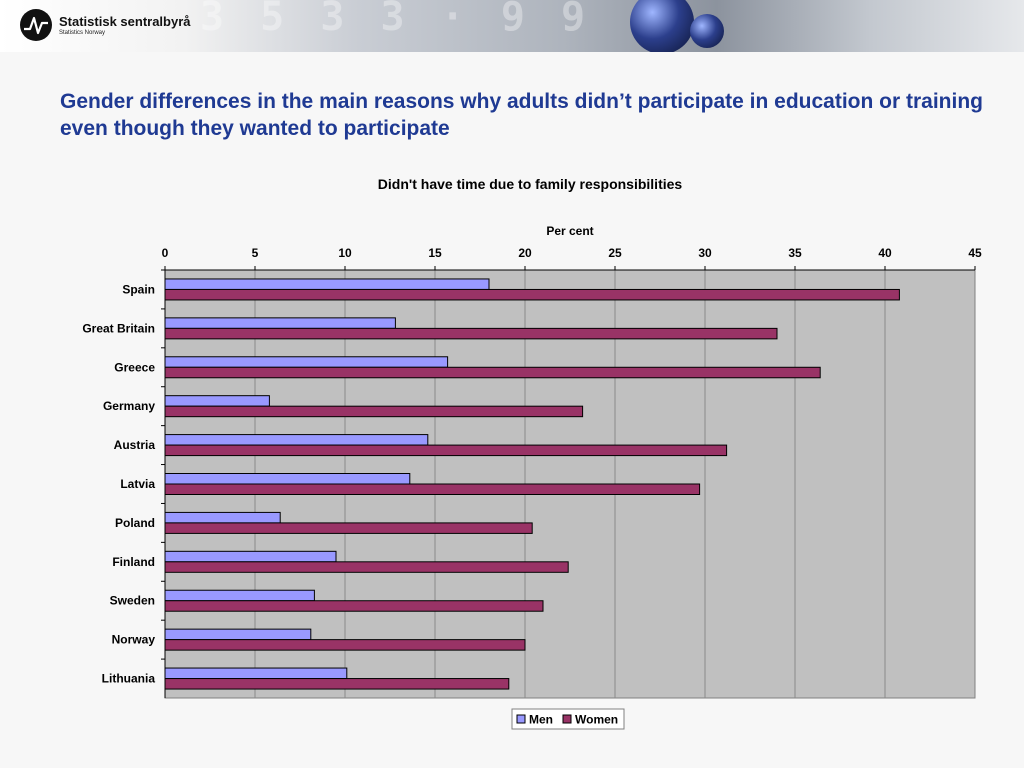  I want to click on logo-name: Statistisk sentralbyrå, so click(125, 21).